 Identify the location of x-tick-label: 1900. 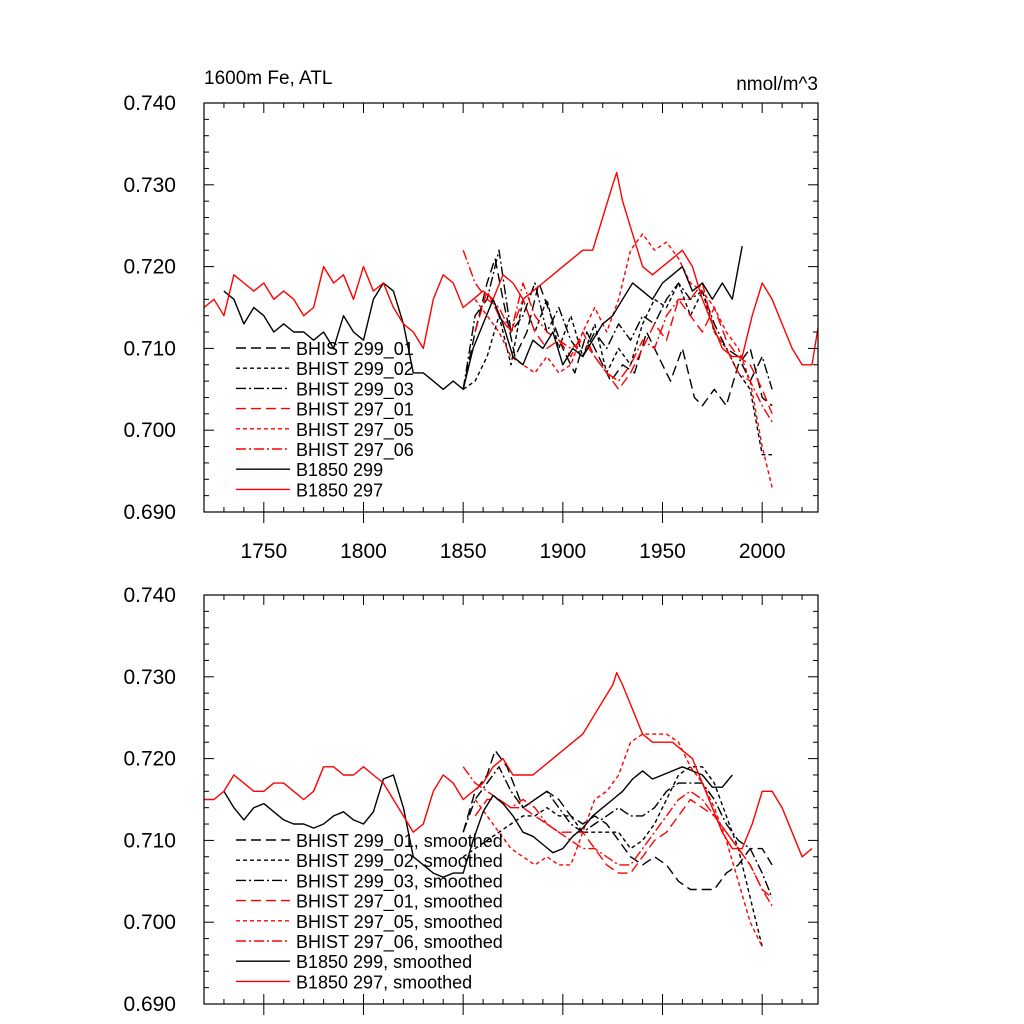
(562, 551).